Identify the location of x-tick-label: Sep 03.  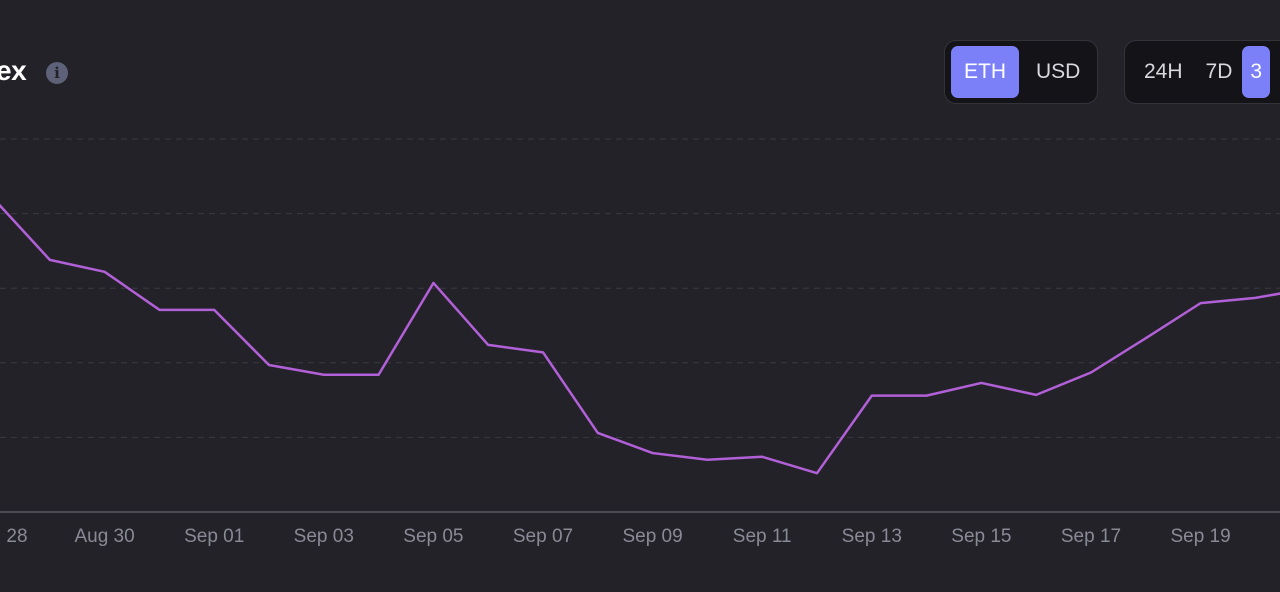
(324, 536).